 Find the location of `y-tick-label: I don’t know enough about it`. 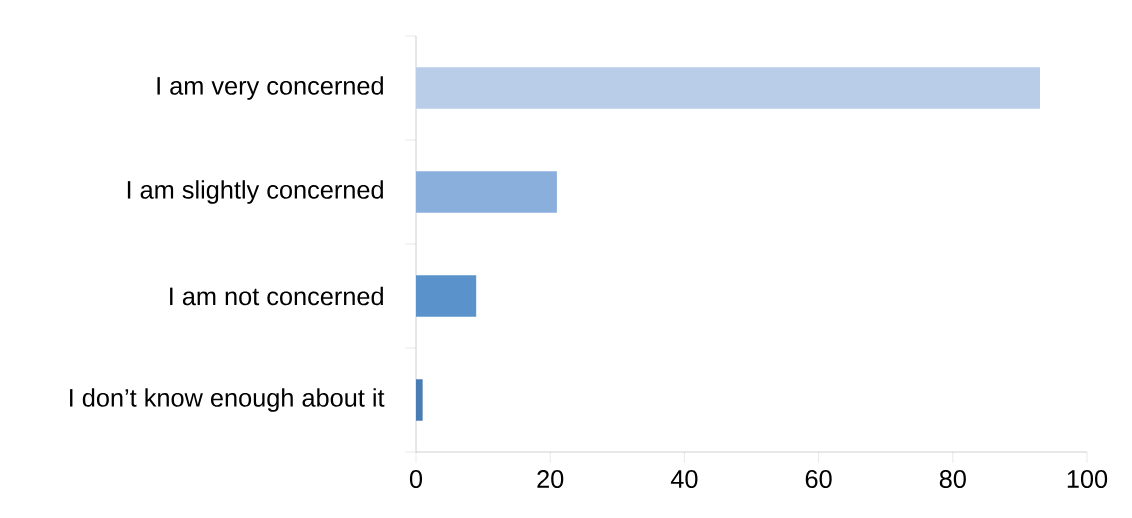

y-tick-label: I don’t know enough about it is located at coordinates (227, 400).